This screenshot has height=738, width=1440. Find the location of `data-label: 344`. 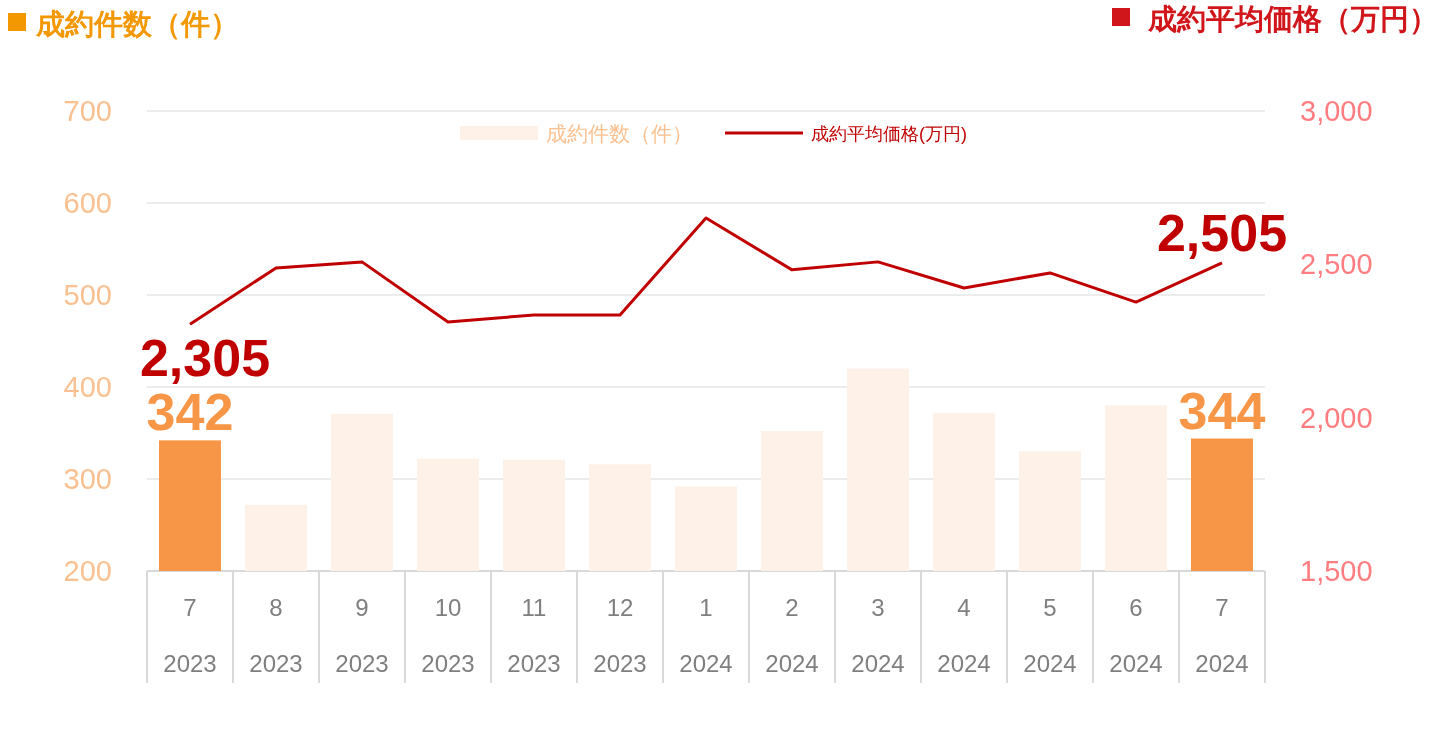

data-label: 344 is located at coordinates (1222, 410).